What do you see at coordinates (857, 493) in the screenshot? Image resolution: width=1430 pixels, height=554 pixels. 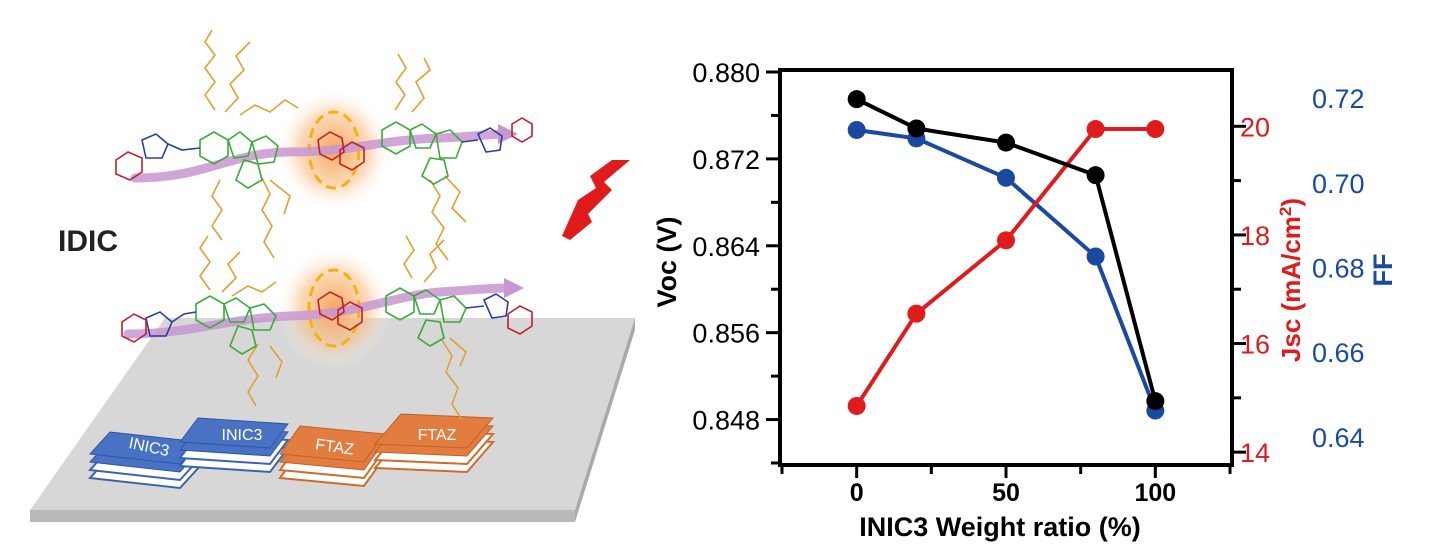 I see `x-tick-label: 0` at bounding box center [857, 493].